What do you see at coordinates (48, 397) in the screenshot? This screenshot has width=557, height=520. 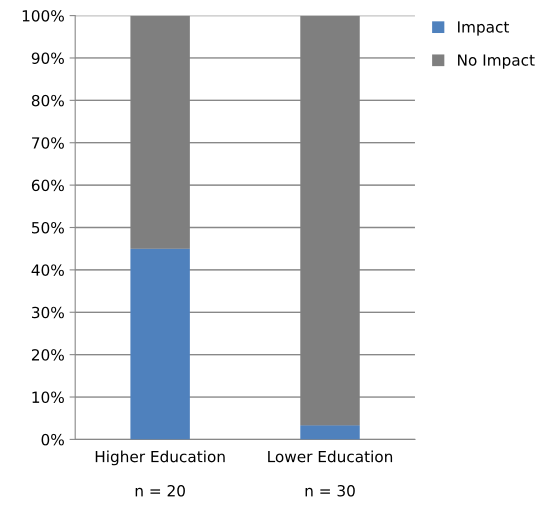 I see `y-tick-label: 10%` at bounding box center [48, 397].